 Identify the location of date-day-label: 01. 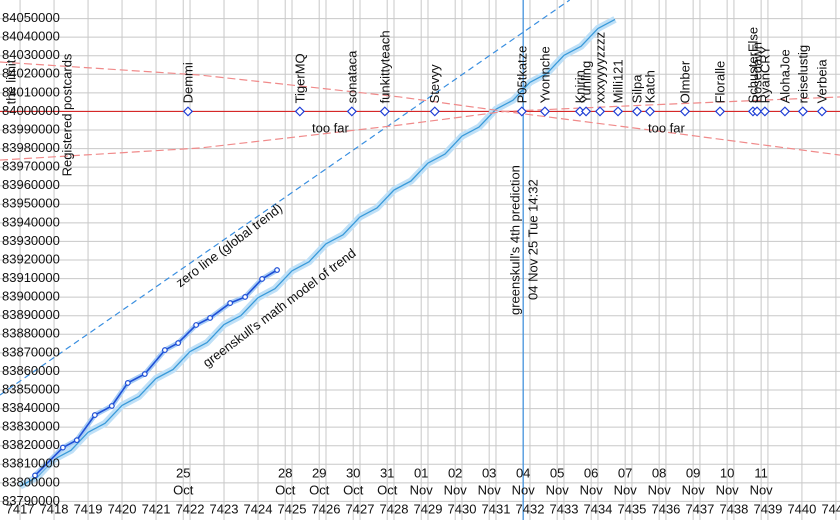
(421, 472).